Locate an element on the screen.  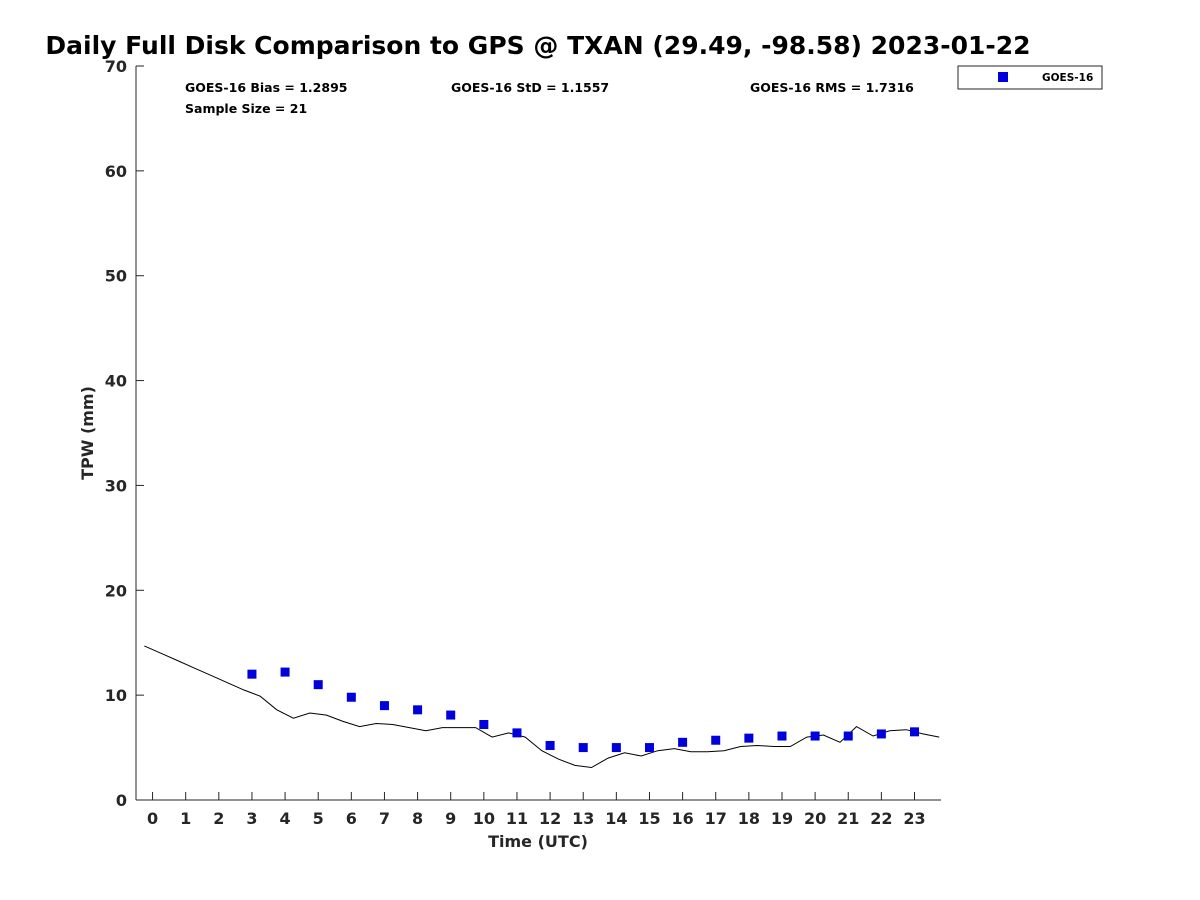
x-tick-label: 16 is located at coordinates (682, 818).